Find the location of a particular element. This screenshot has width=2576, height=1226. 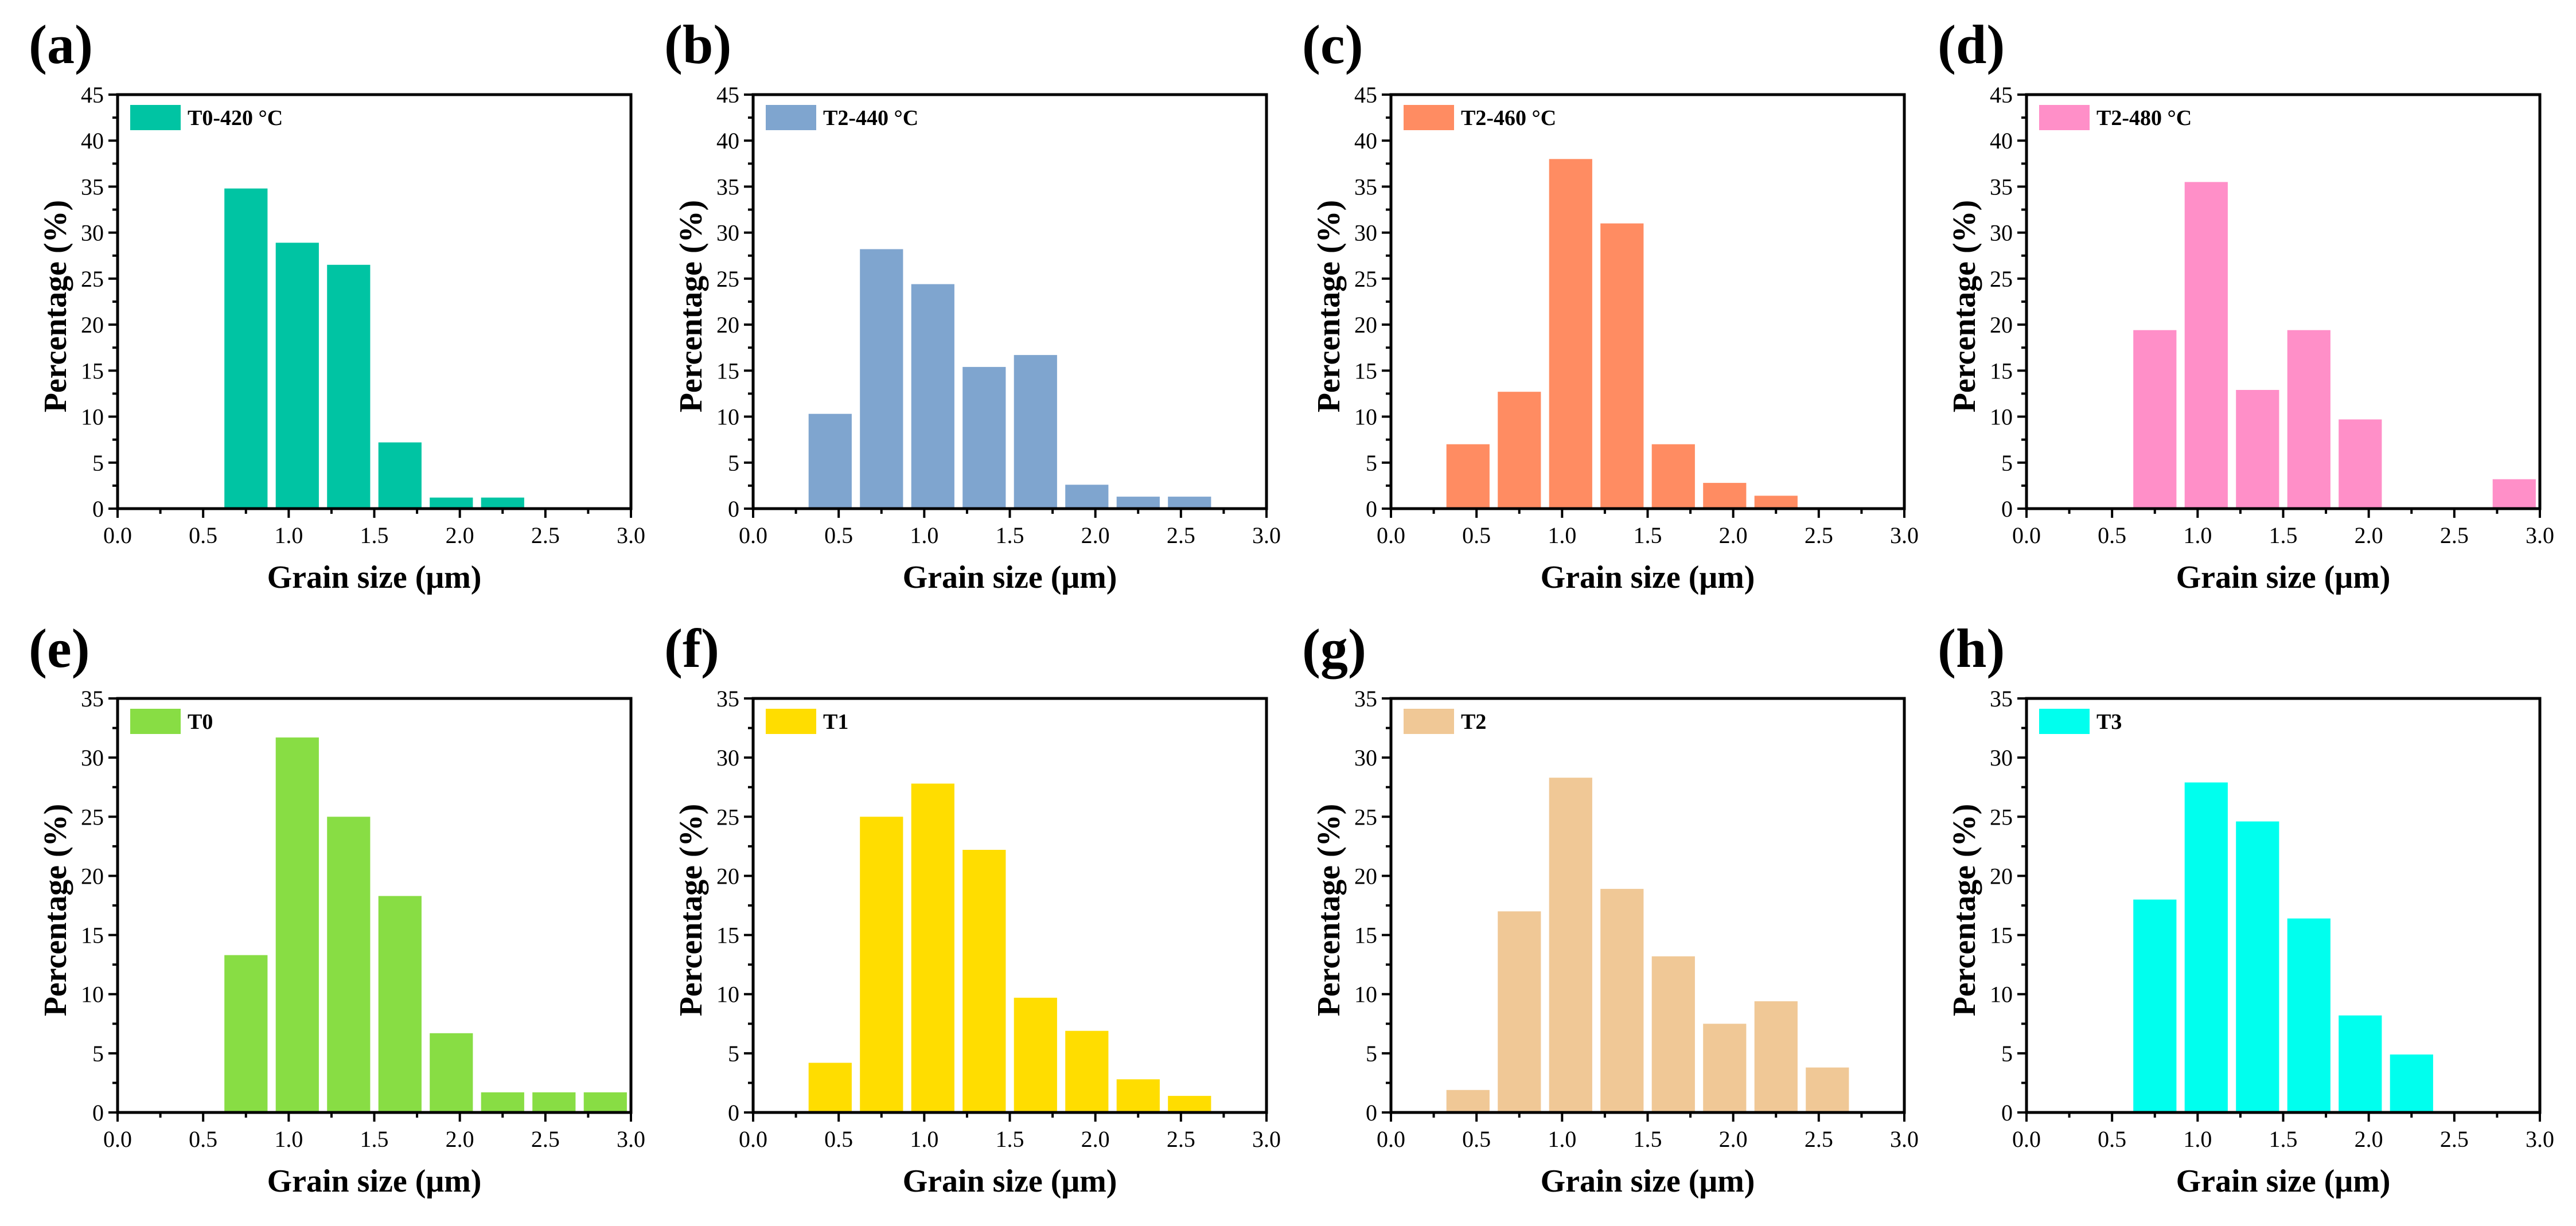

panel-label: (d) is located at coordinates (1971, 45).